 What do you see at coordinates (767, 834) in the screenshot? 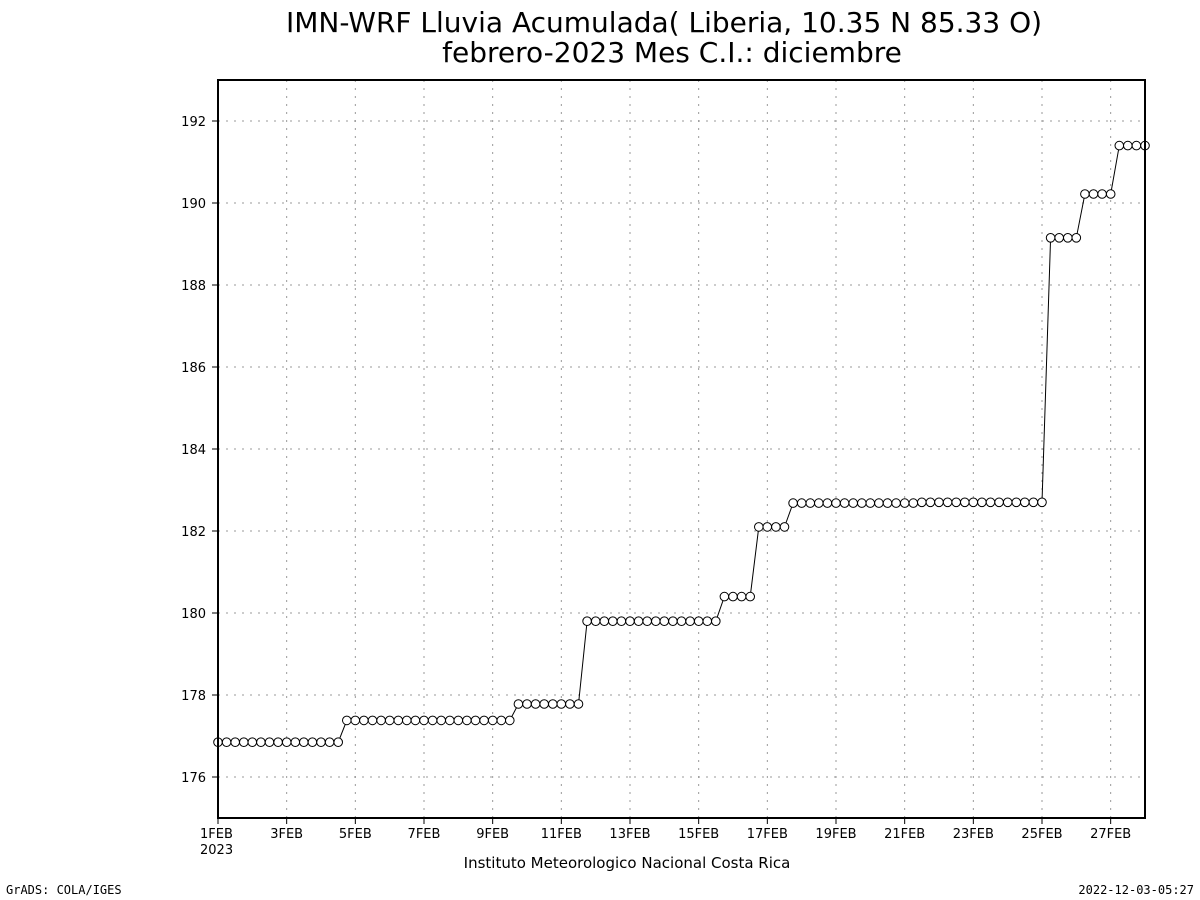
I see `x-tick-label: 17FEB` at bounding box center [767, 834].